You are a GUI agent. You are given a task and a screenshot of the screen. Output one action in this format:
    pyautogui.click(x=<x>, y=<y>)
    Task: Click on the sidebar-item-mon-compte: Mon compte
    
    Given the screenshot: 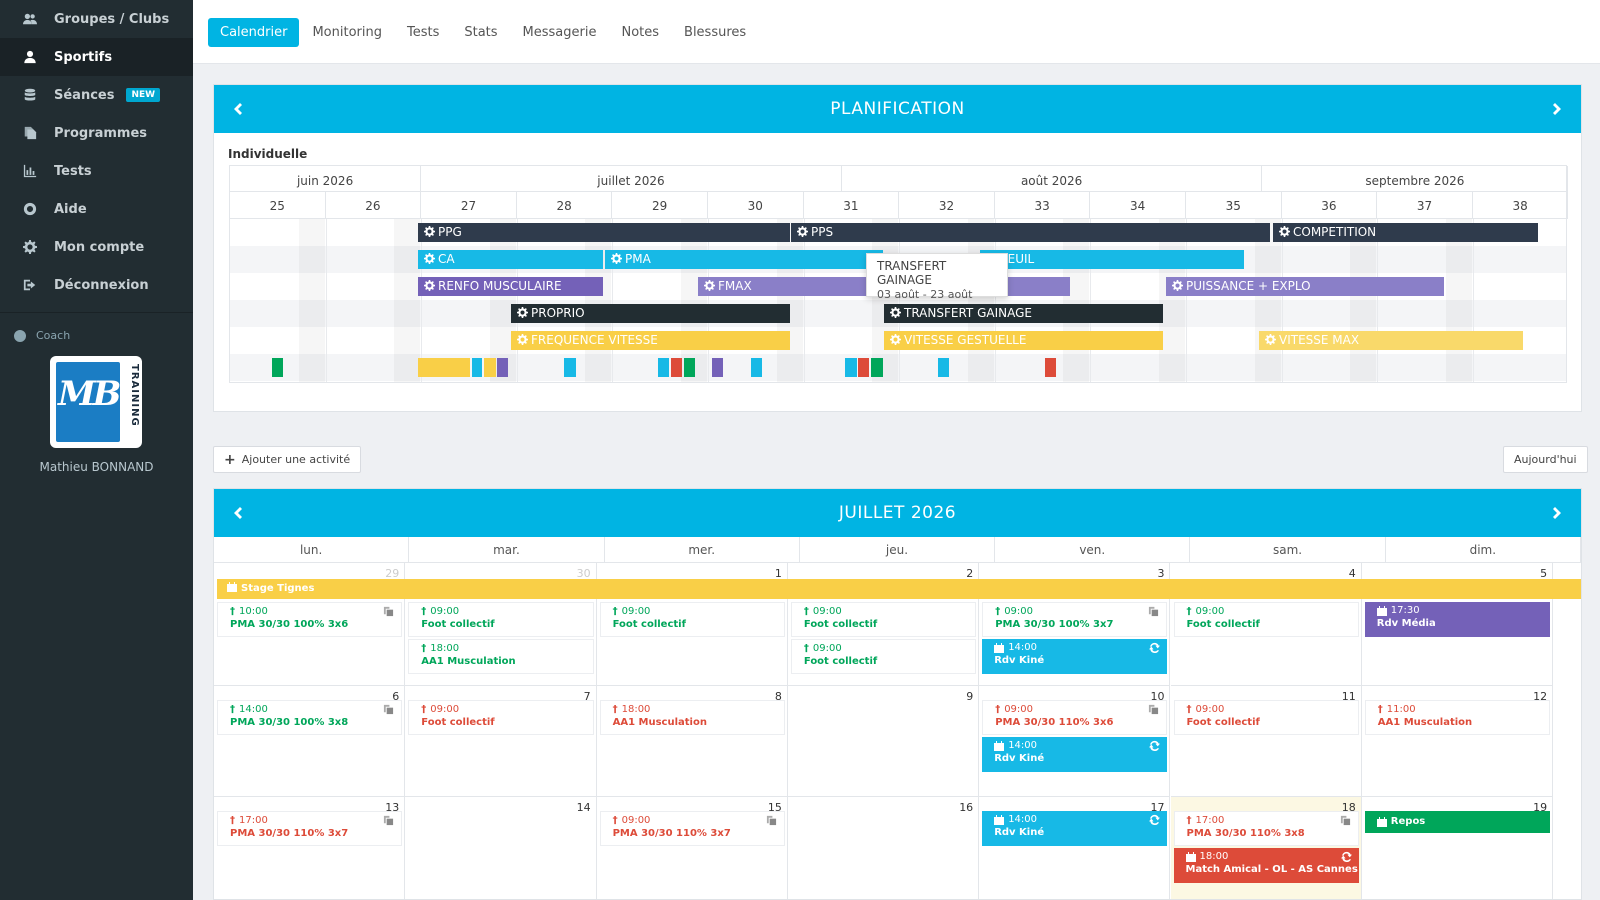 What is the action you would take?
    pyautogui.click(x=96, y=247)
    